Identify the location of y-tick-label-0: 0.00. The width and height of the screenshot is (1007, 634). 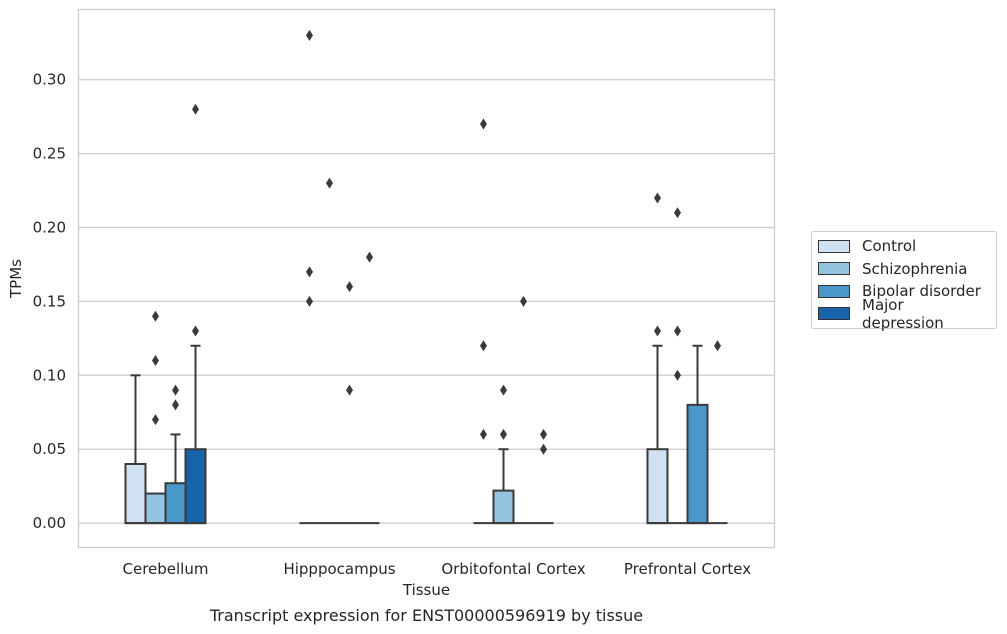
(49, 523).